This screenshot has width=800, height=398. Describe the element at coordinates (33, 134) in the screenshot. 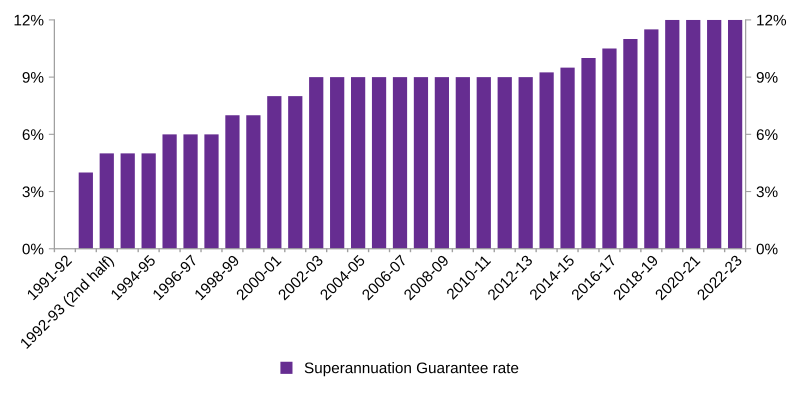

I see `y-tick-label: 6%` at that location.